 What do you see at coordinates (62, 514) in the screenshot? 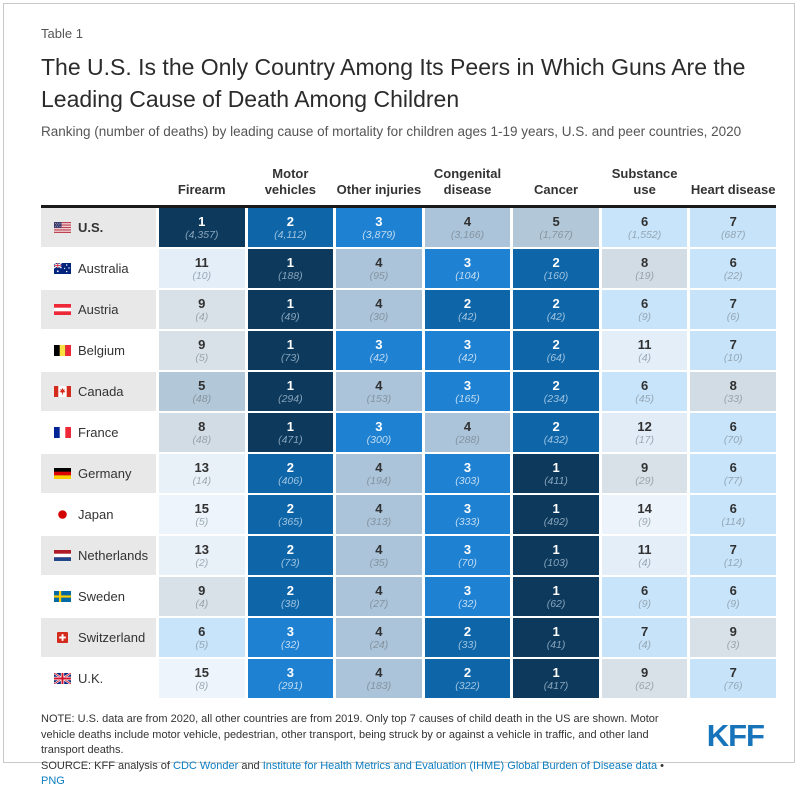
I see `flag-jp-icon` at bounding box center [62, 514].